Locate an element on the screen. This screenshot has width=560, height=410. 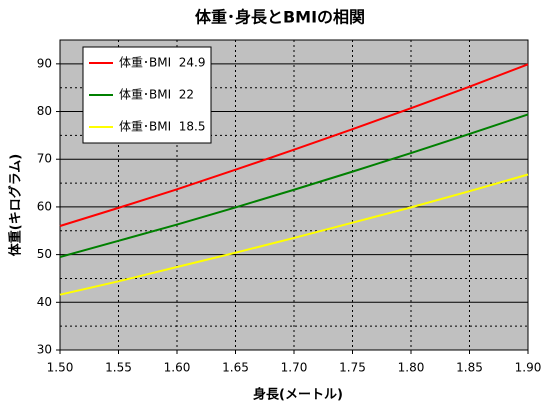
x-tick-label: 1.55 is located at coordinates (118, 368).